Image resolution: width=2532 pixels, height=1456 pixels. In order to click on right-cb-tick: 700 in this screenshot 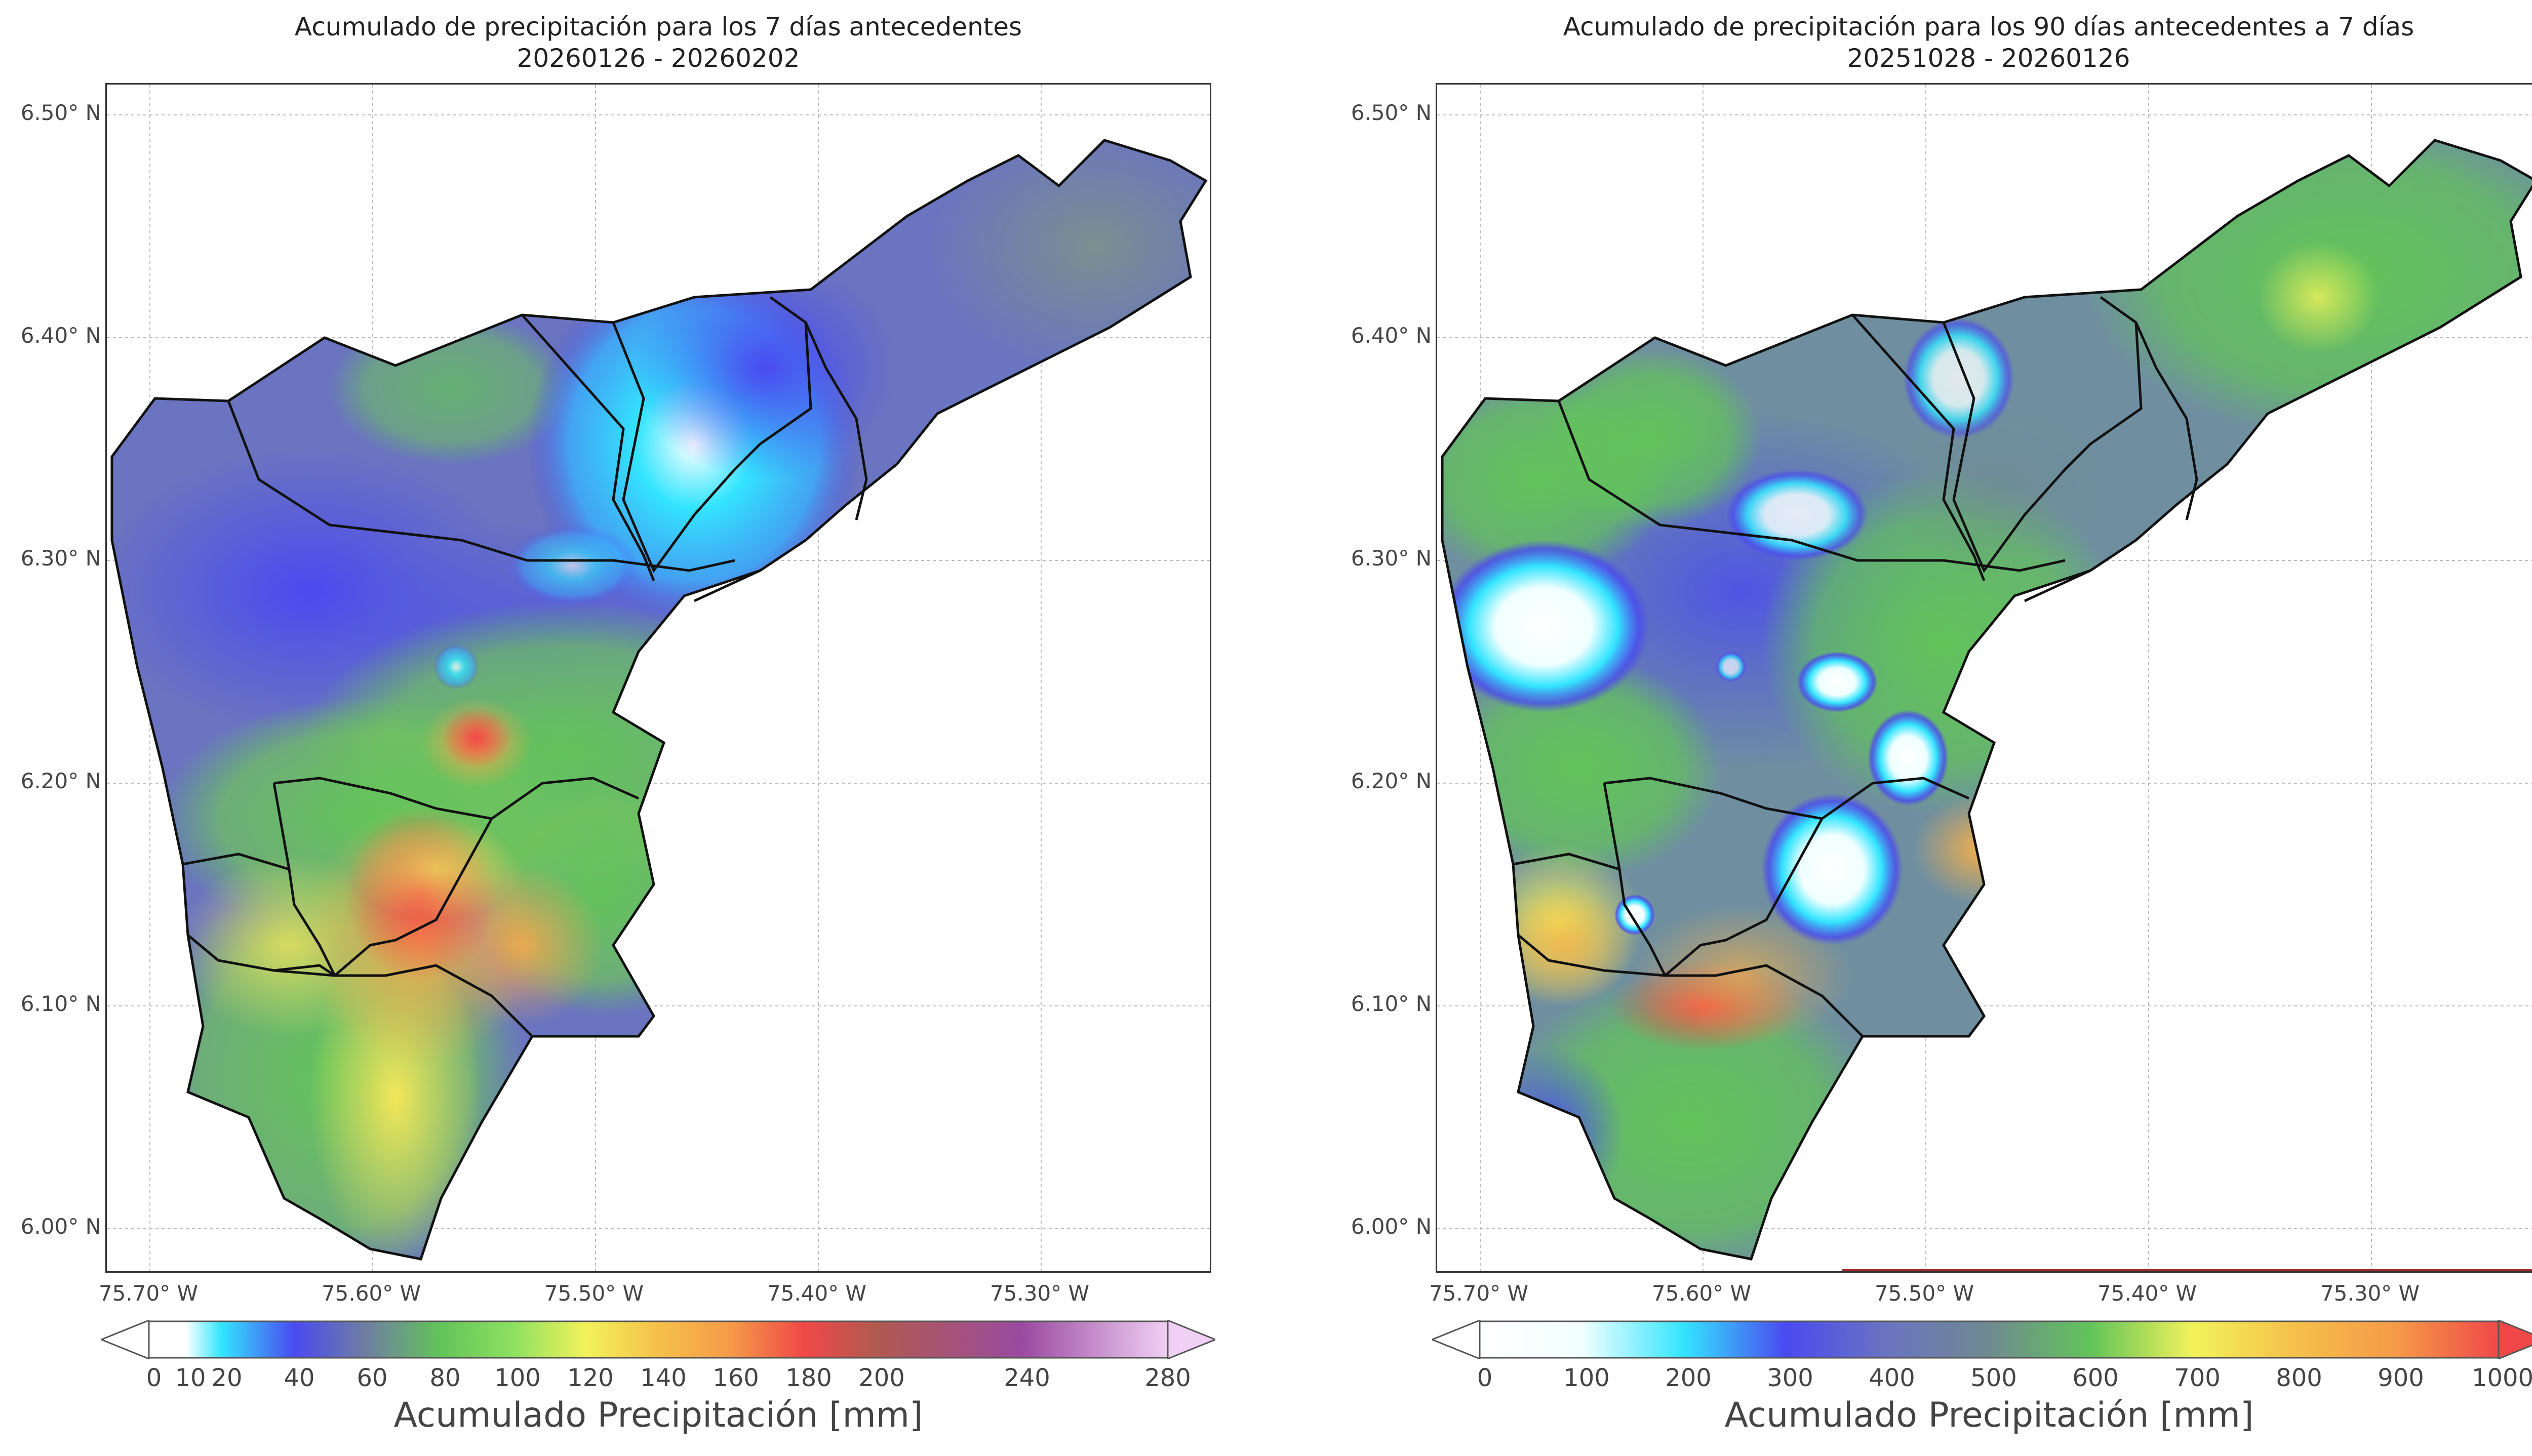, I will do `click(2197, 1378)`.